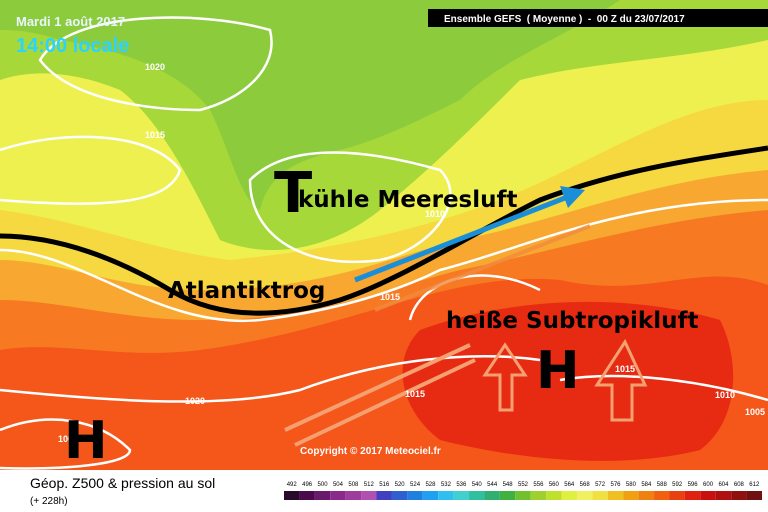  What do you see at coordinates (508, 485) in the screenshot?
I see `legend-label: 548` at bounding box center [508, 485].